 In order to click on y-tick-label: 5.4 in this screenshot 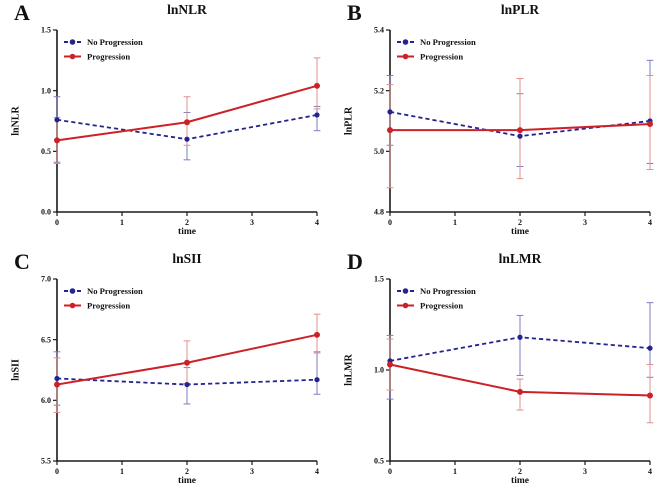, I will do `click(379, 30)`.